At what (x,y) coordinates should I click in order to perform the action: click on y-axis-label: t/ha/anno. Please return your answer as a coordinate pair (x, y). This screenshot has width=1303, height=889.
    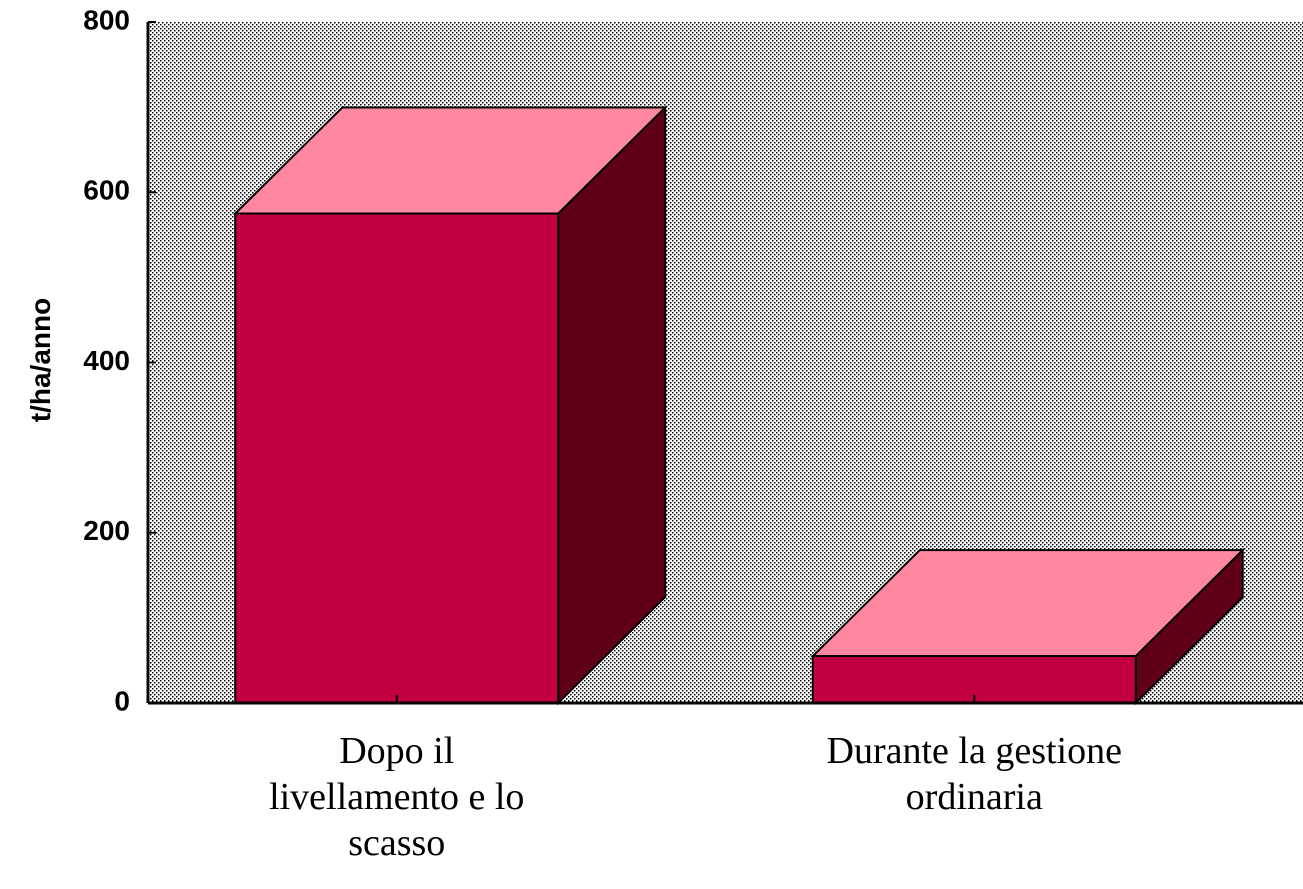
    Looking at the image, I should click on (40, 360).